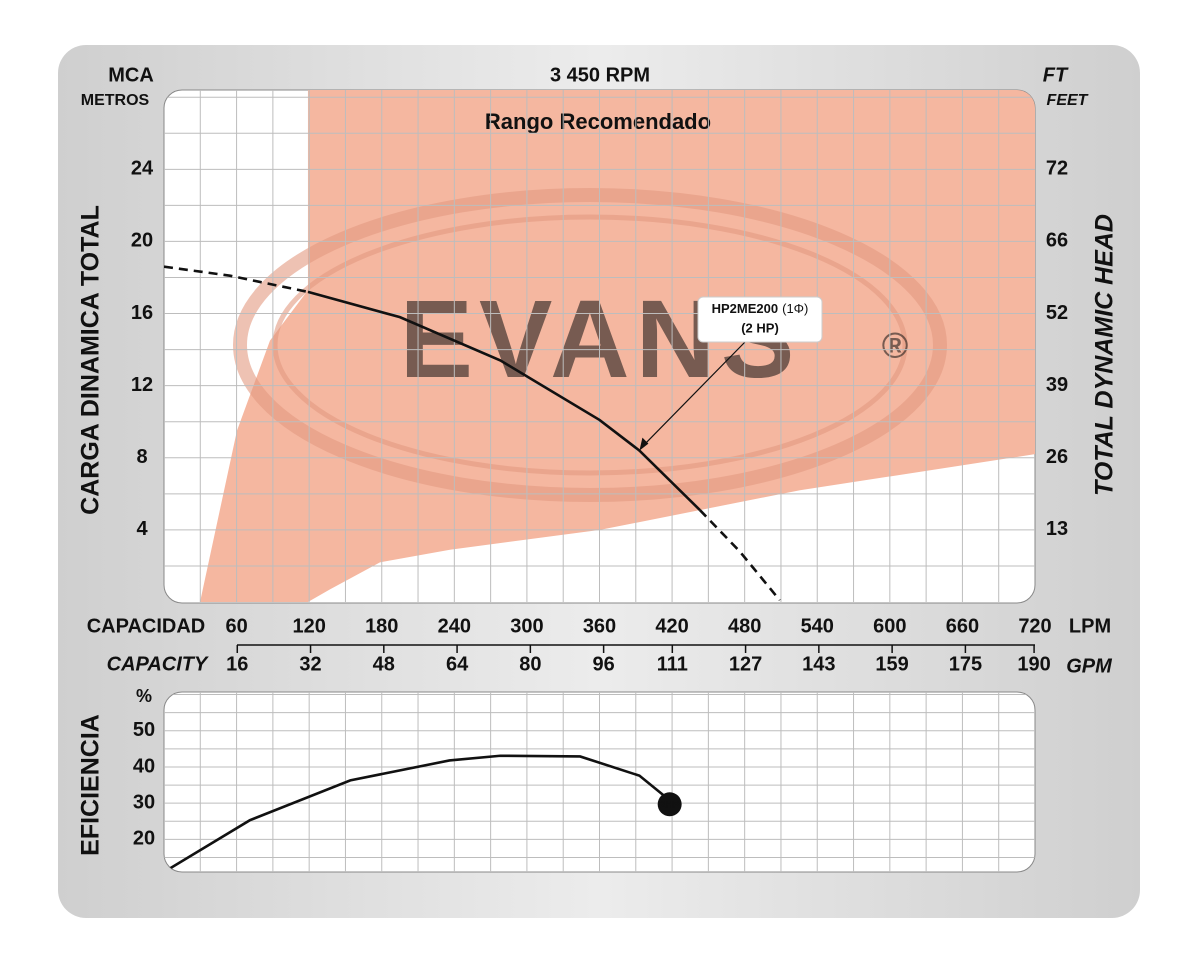  Describe the element at coordinates (1033, 664) in the screenshot. I see `x2-tick-label: 190` at that location.